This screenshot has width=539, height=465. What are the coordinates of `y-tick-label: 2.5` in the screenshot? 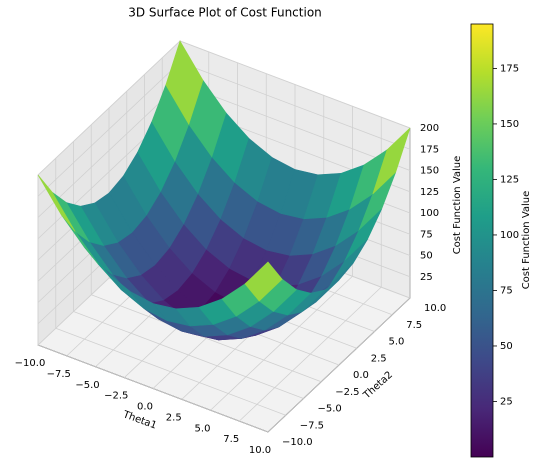 It's located at (379, 358).